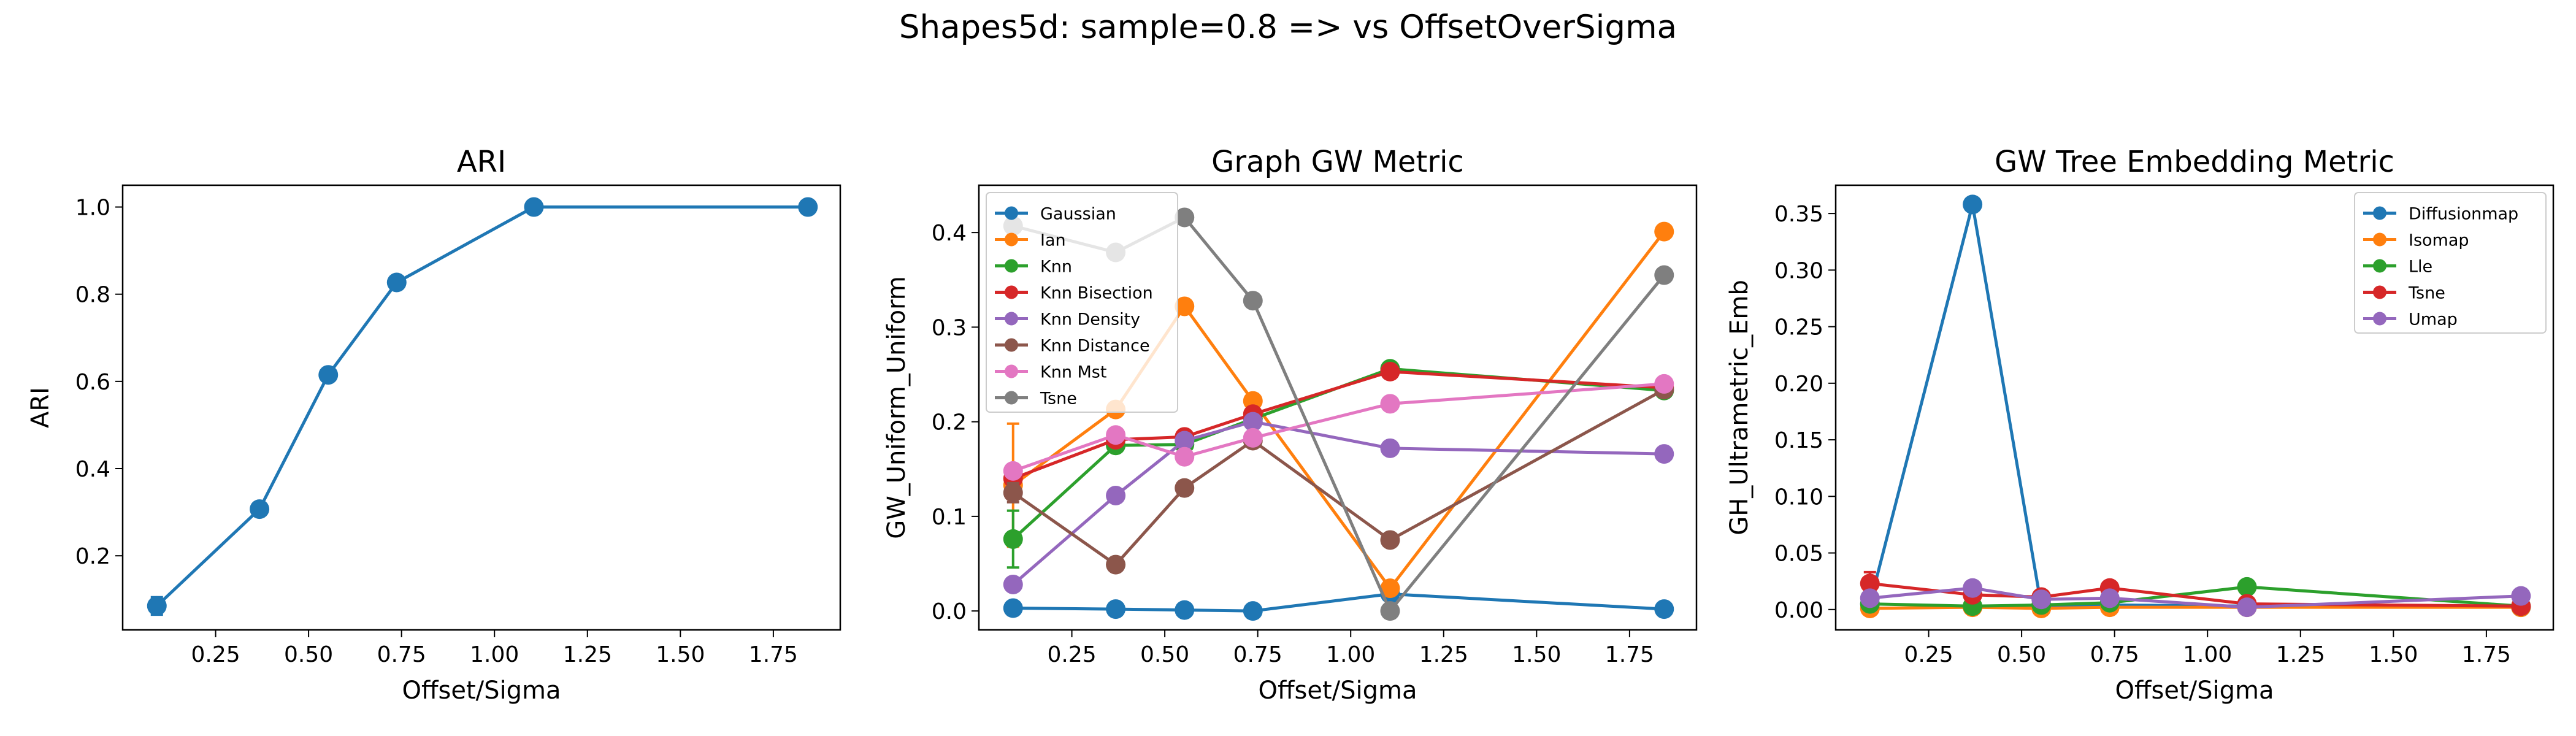 The height and width of the screenshot is (736, 2576). What do you see at coordinates (2433, 319) in the screenshot?
I see `legend-label: Umap` at bounding box center [2433, 319].